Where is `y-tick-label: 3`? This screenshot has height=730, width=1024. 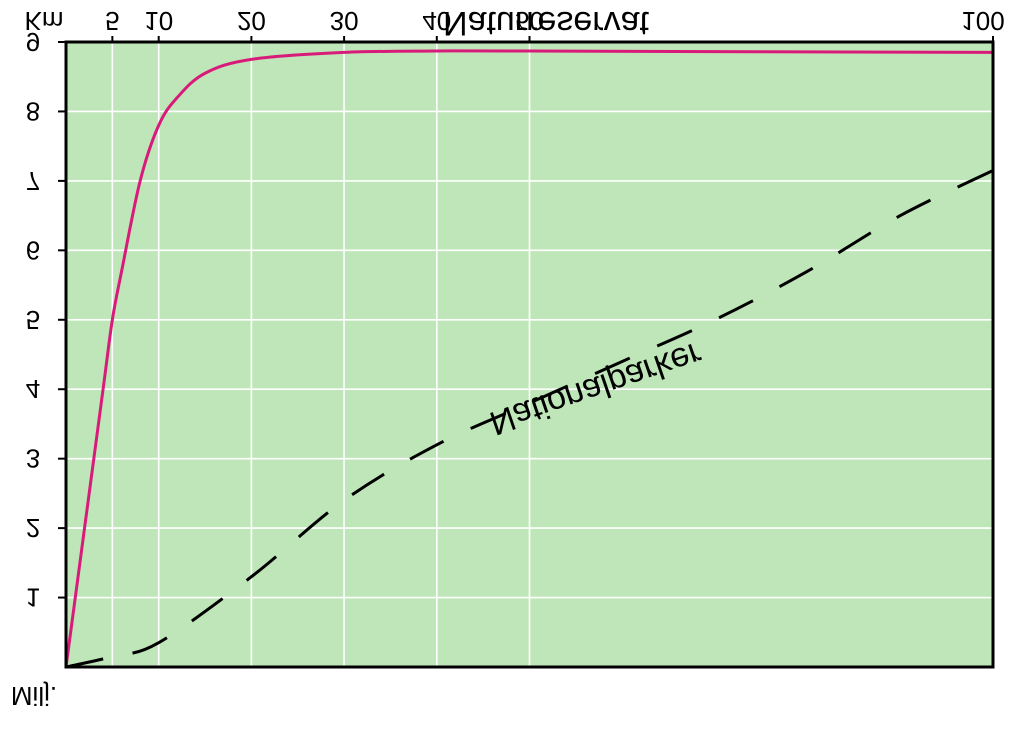 y-tick-label: 3 is located at coordinates (33, 459).